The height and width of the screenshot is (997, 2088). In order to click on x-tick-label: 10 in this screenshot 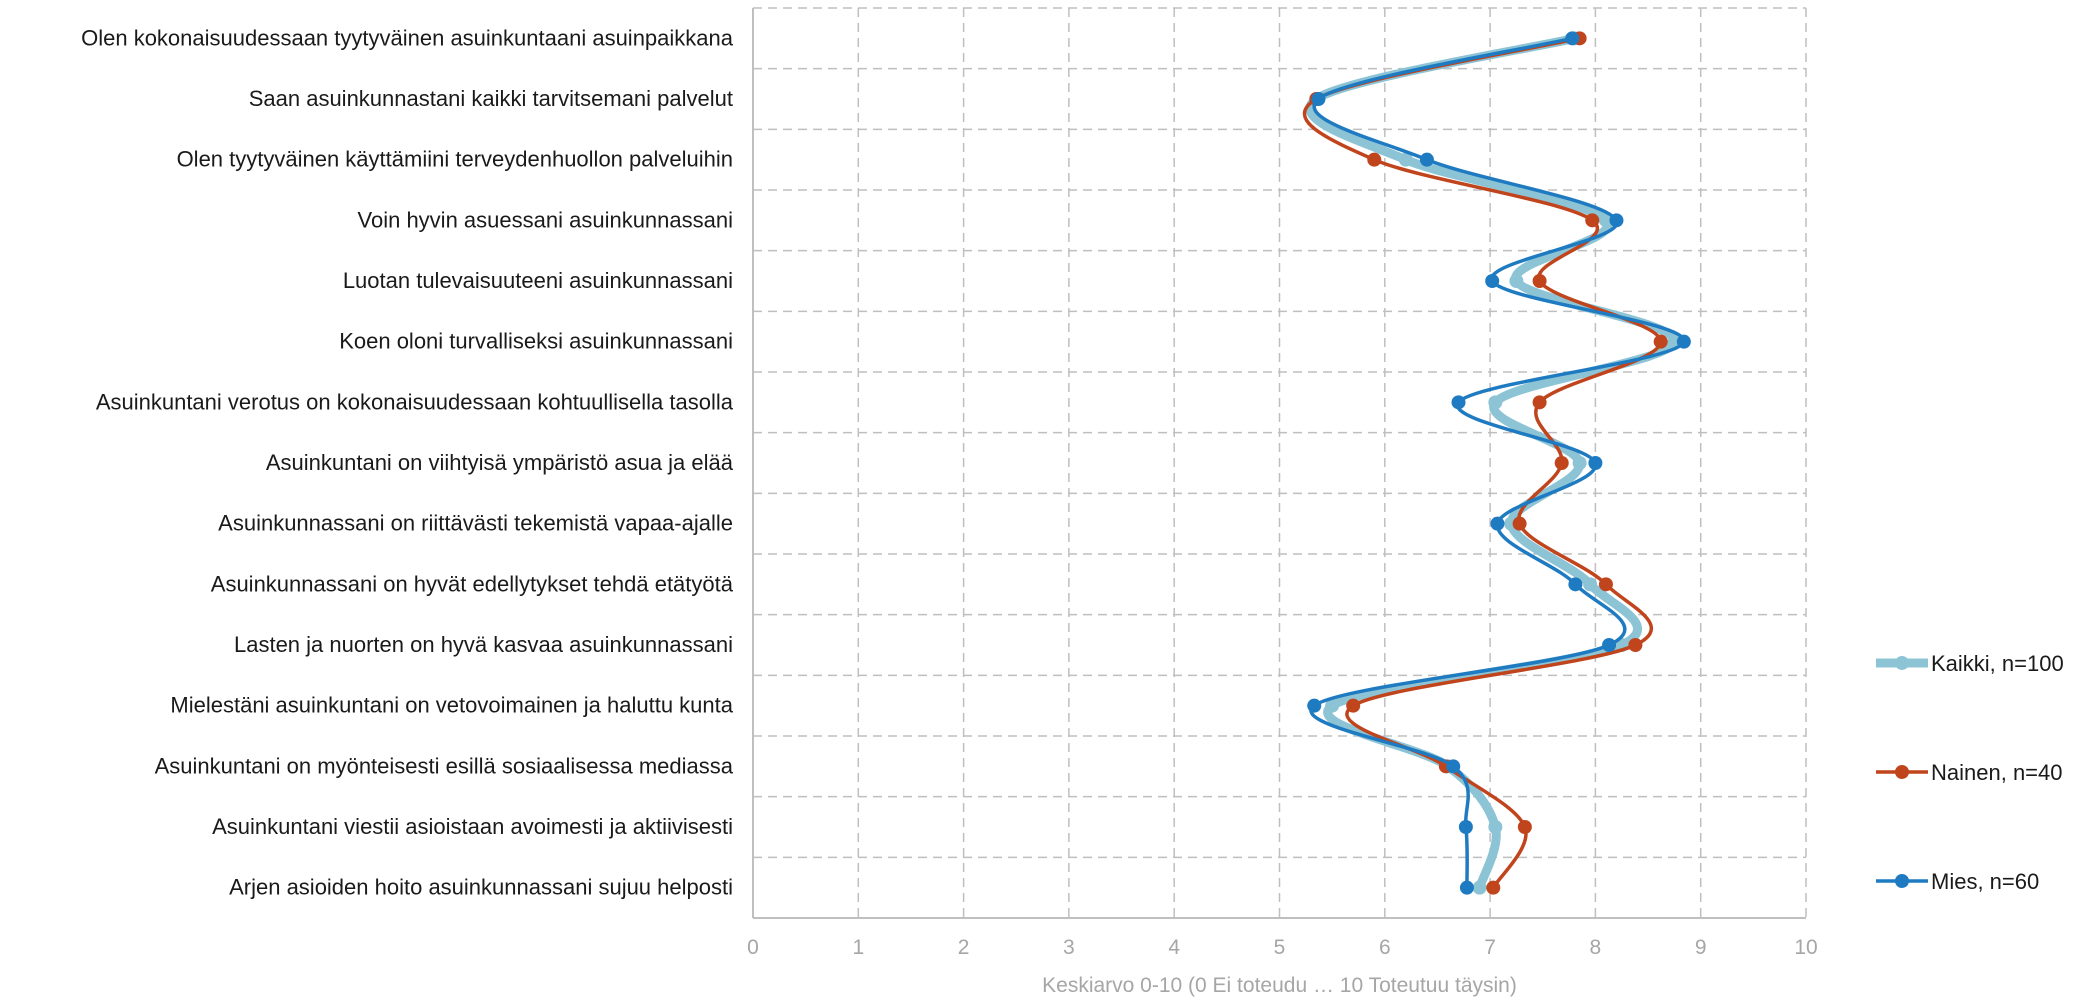, I will do `click(1805, 947)`.